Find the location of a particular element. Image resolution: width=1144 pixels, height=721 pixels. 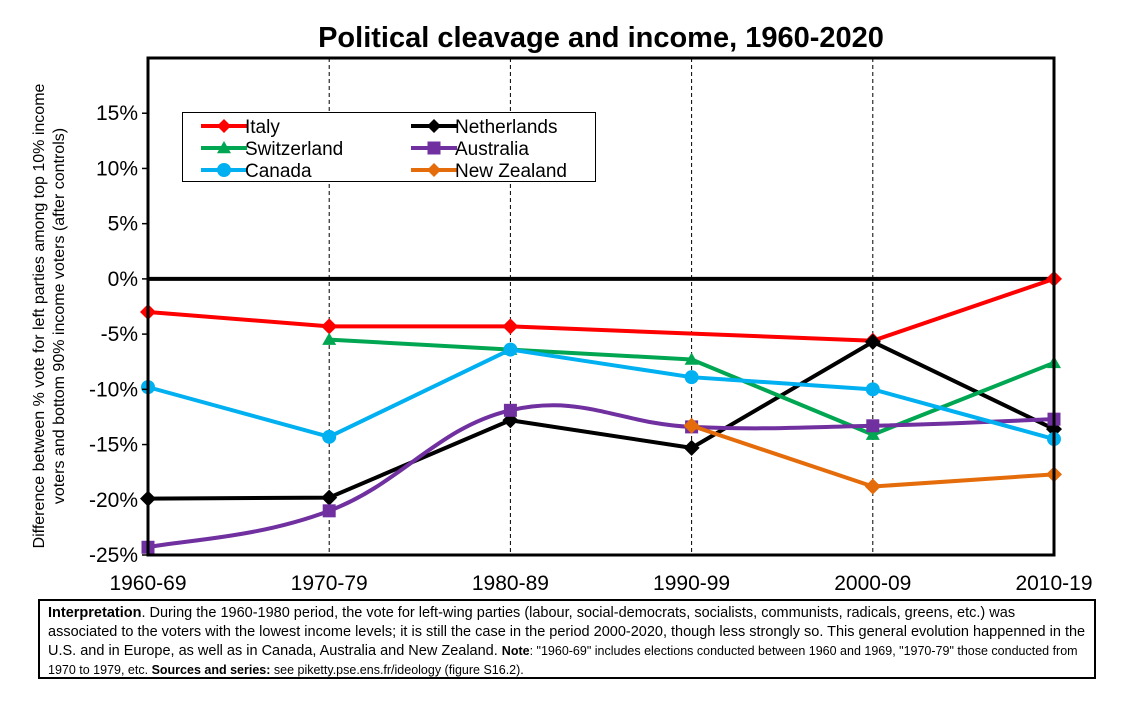

legend-marker-italy is located at coordinates (224, 126).